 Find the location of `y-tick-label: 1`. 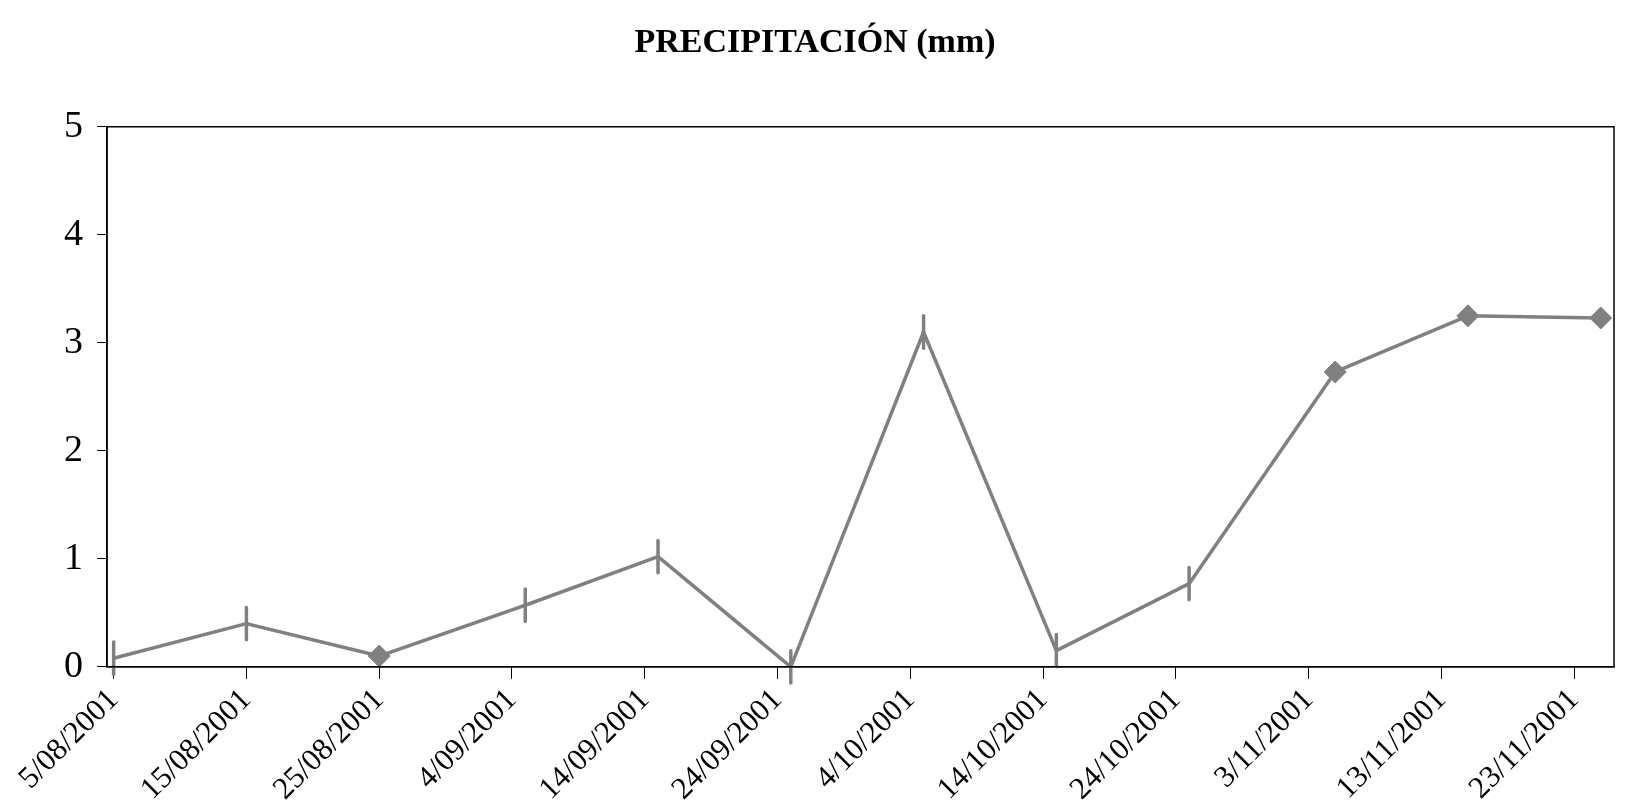

y-tick-label: 1 is located at coordinates (73, 555).